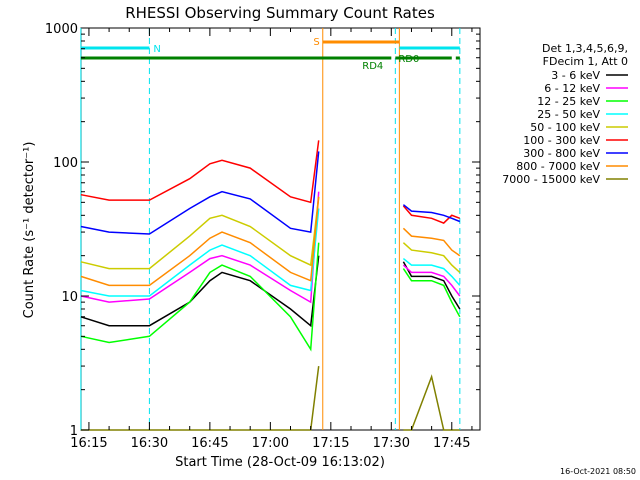 This screenshot has width=640, height=480. I want to click on y-axis-label: Count Rate (s⁻¹ detector⁻¹), so click(29, 230).